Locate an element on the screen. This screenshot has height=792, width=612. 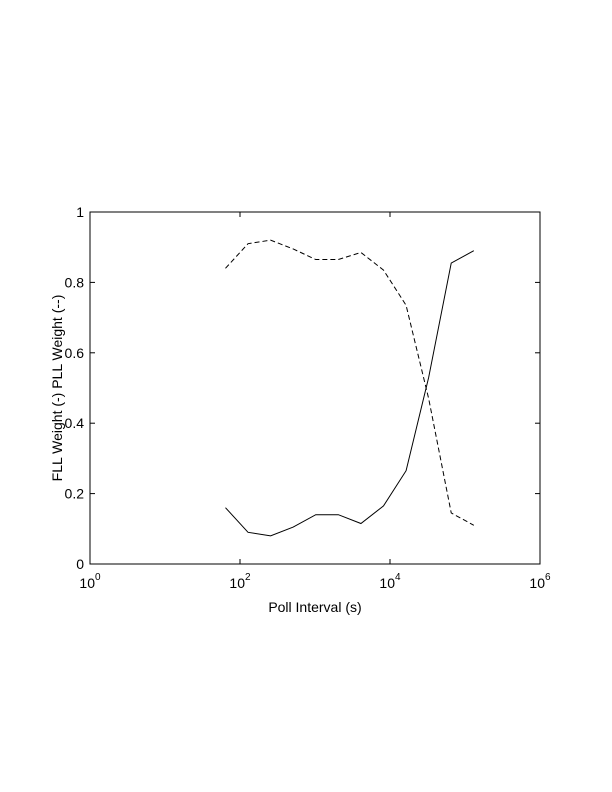
y-axis-label: FLL Weight (-) PLL Weight (--) is located at coordinates (57, 388).